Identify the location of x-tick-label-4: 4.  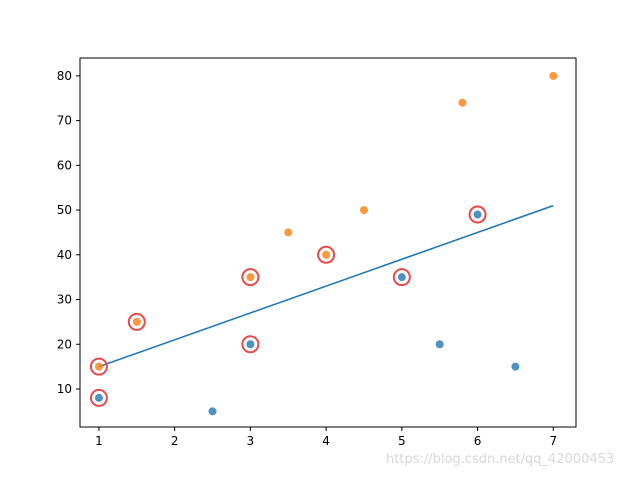
(326, 441).